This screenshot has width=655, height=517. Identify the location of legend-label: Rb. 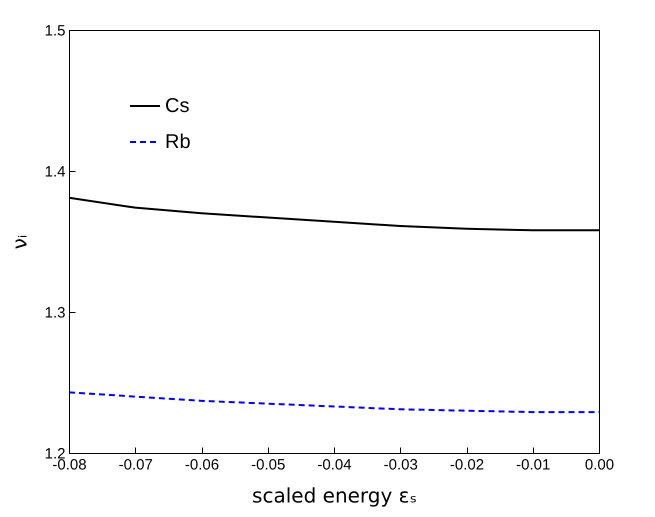
(178, 142).